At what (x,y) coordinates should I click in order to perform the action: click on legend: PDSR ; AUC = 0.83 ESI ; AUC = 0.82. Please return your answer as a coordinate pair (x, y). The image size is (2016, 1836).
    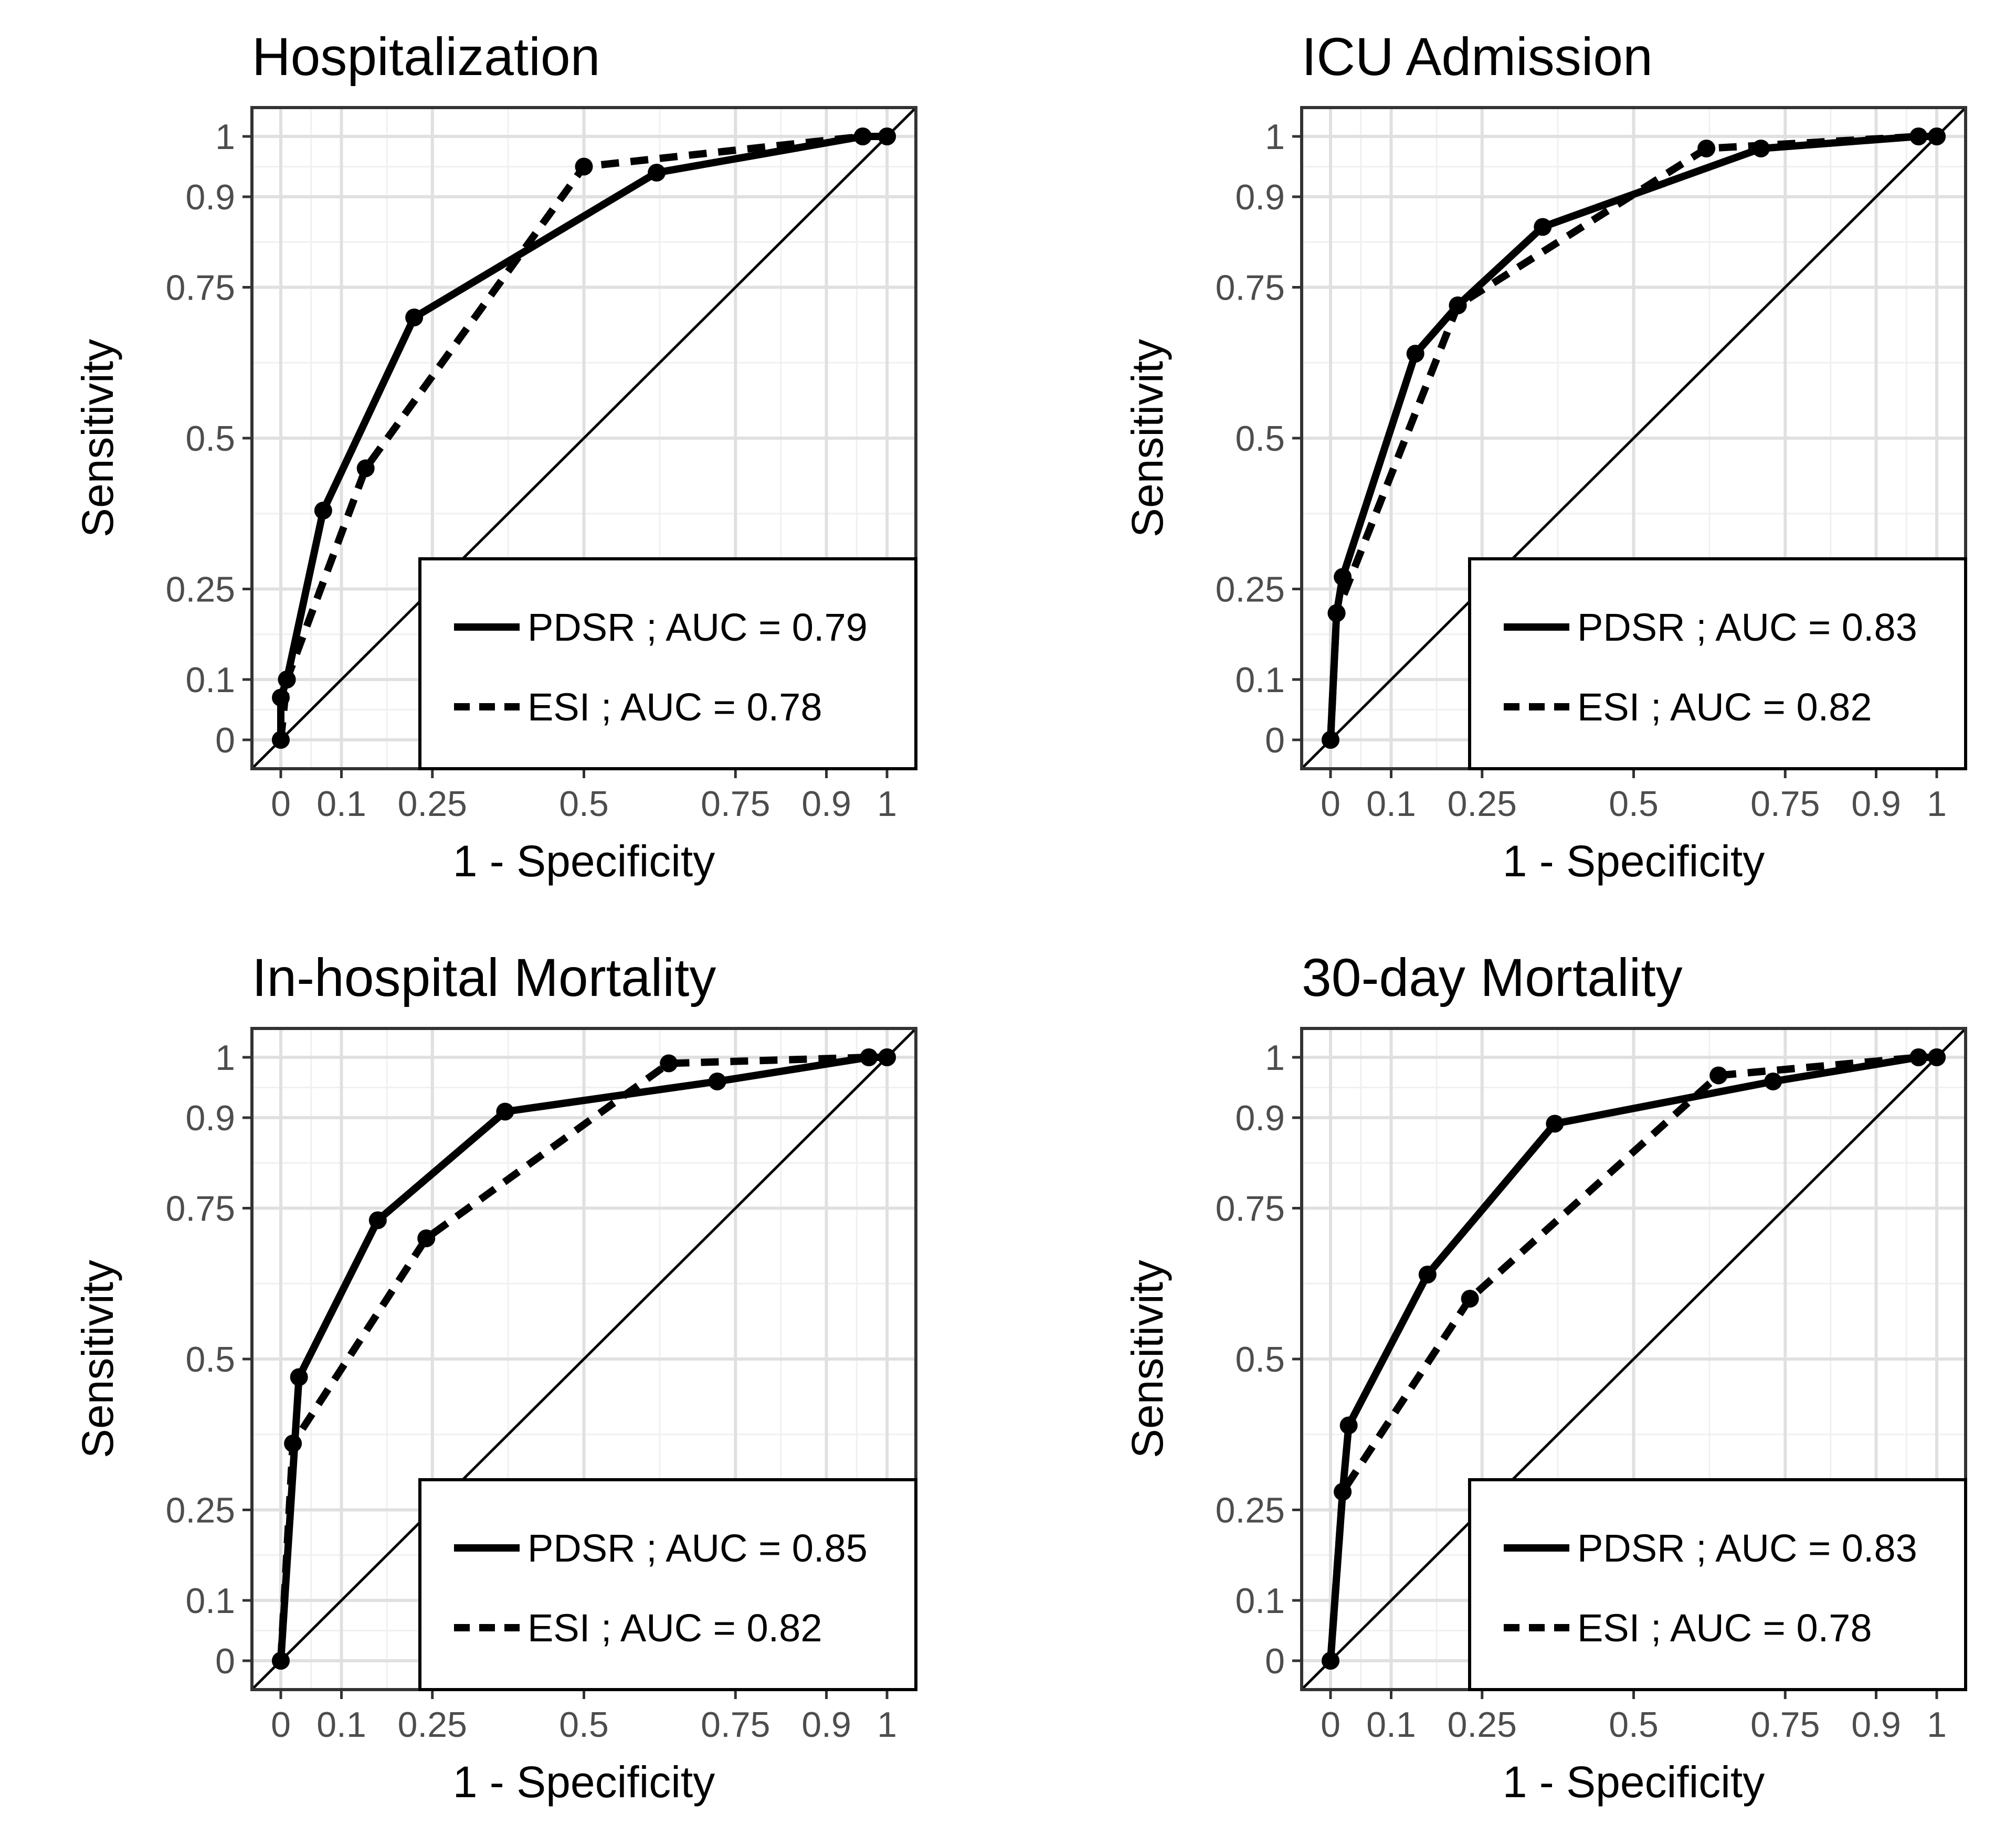
    Looking at the image, I should click on (1717, 664).